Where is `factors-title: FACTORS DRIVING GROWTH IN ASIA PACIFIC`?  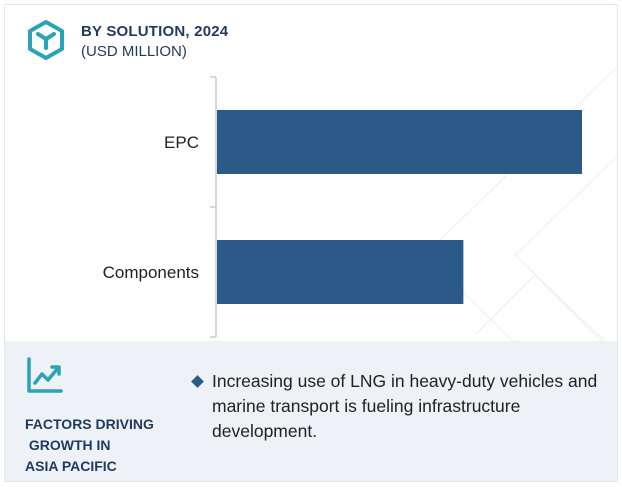
factors-title: FACTORS DRIVING GROWTH IN ASIA PACIFIC is located at coordinates (89, 445).